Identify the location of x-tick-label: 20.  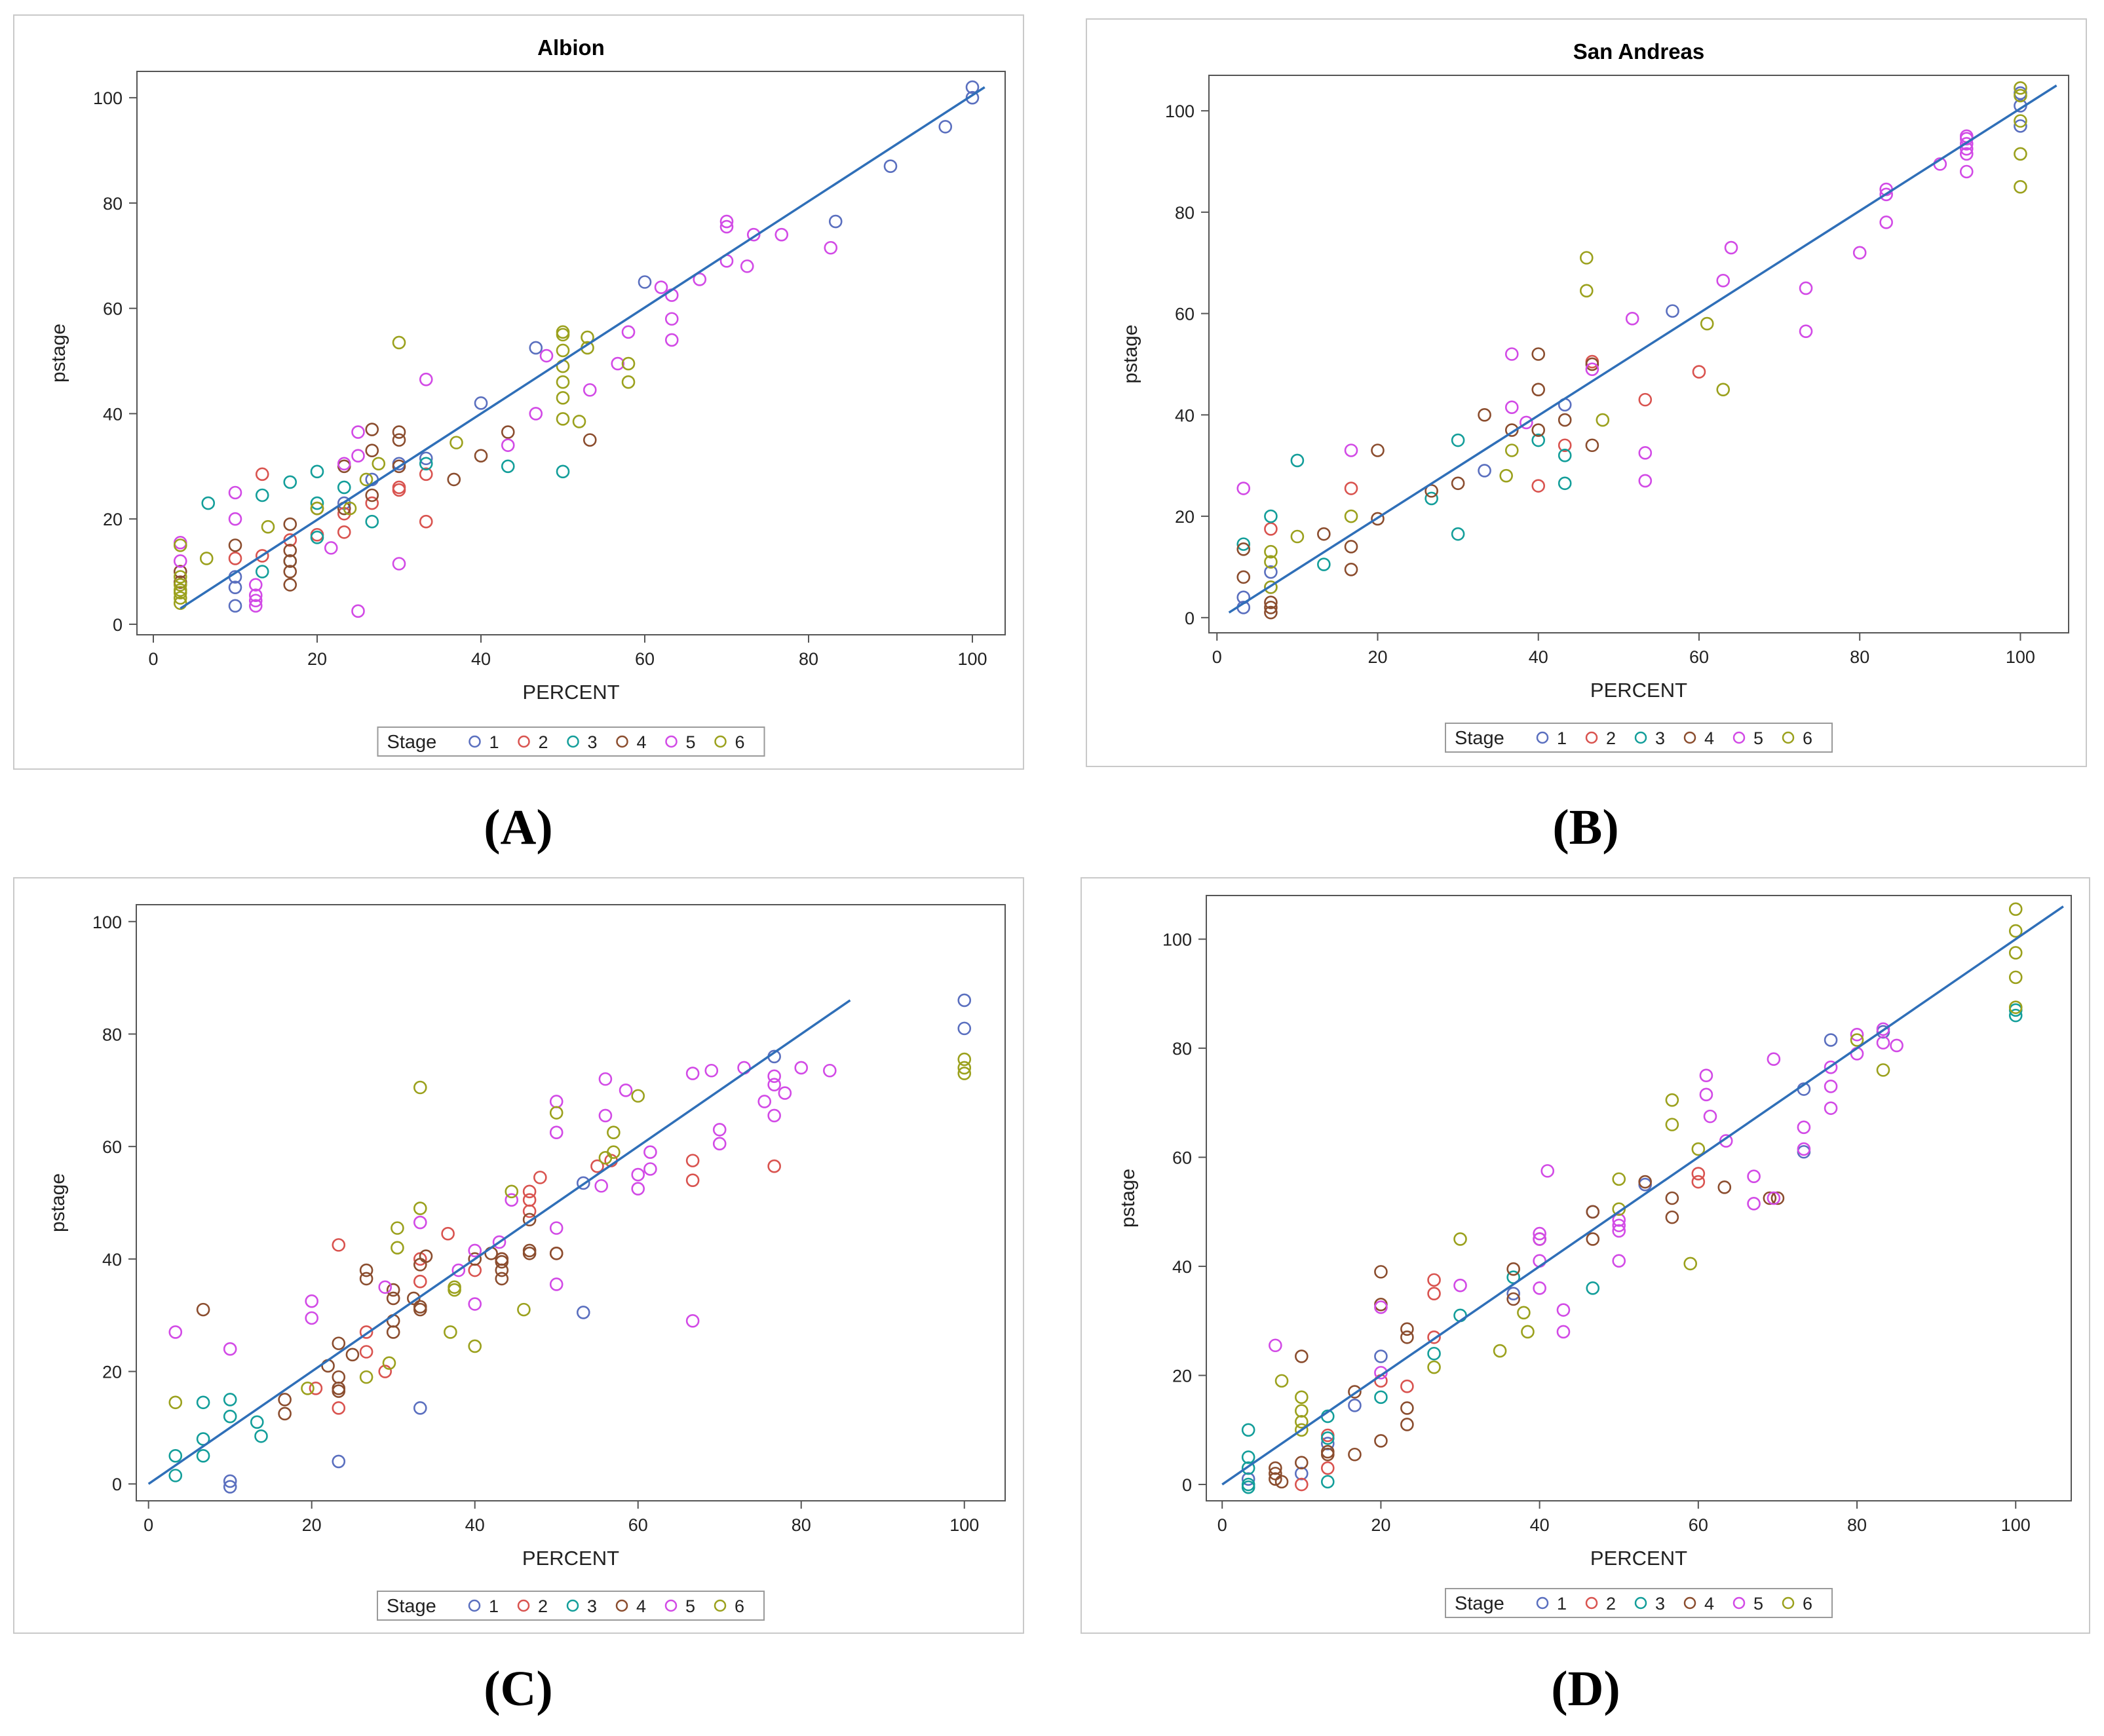
(1377, 657).